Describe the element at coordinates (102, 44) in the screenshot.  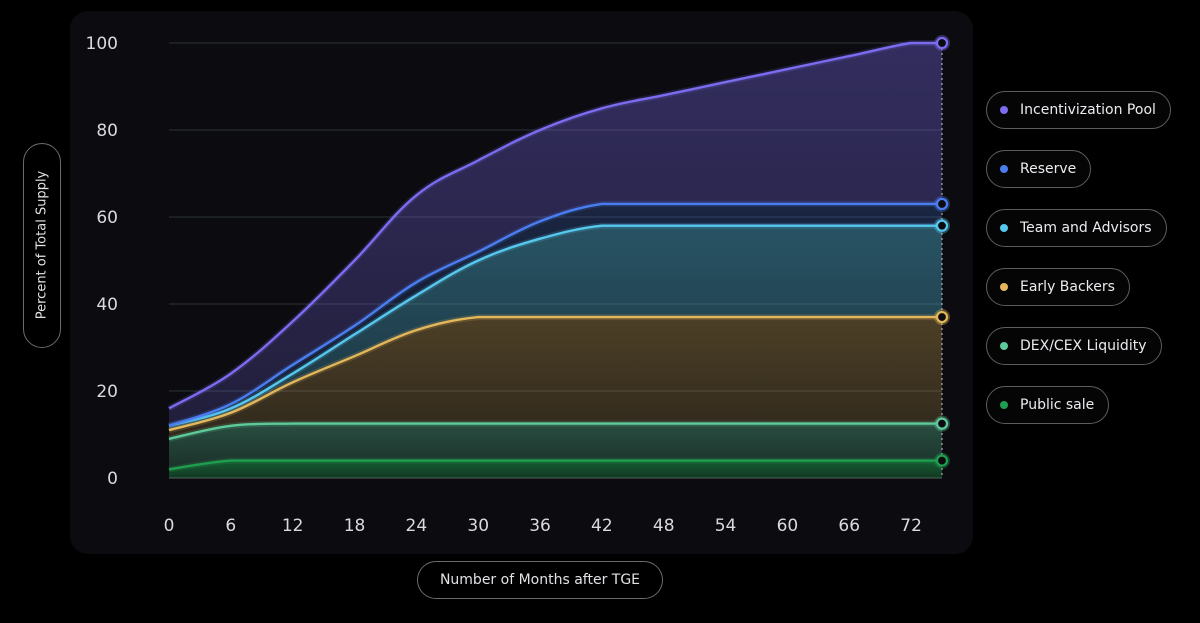
I see `y-tick-label: 100` at that location.